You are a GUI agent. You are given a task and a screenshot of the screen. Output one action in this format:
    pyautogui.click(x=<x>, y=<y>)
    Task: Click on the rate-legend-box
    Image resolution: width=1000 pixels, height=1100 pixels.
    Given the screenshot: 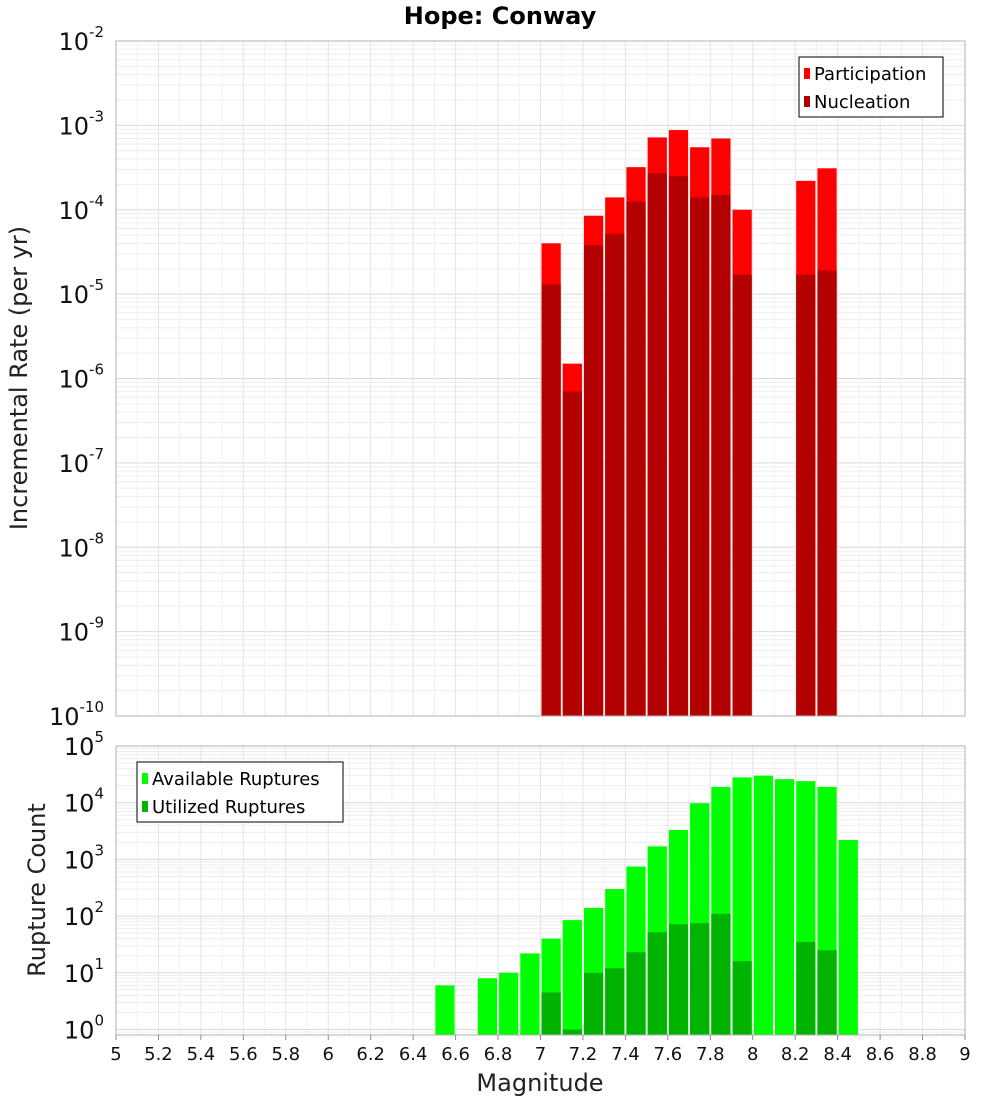 What is the action you would take?
    pyautogui.click(x=871, y=87)
    